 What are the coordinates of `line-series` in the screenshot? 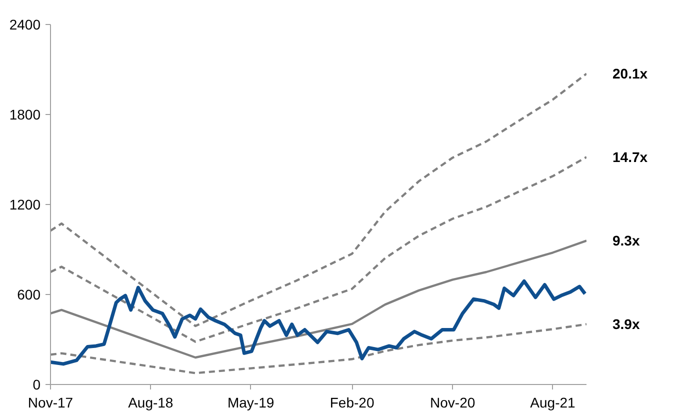 It's located at (318, 348).